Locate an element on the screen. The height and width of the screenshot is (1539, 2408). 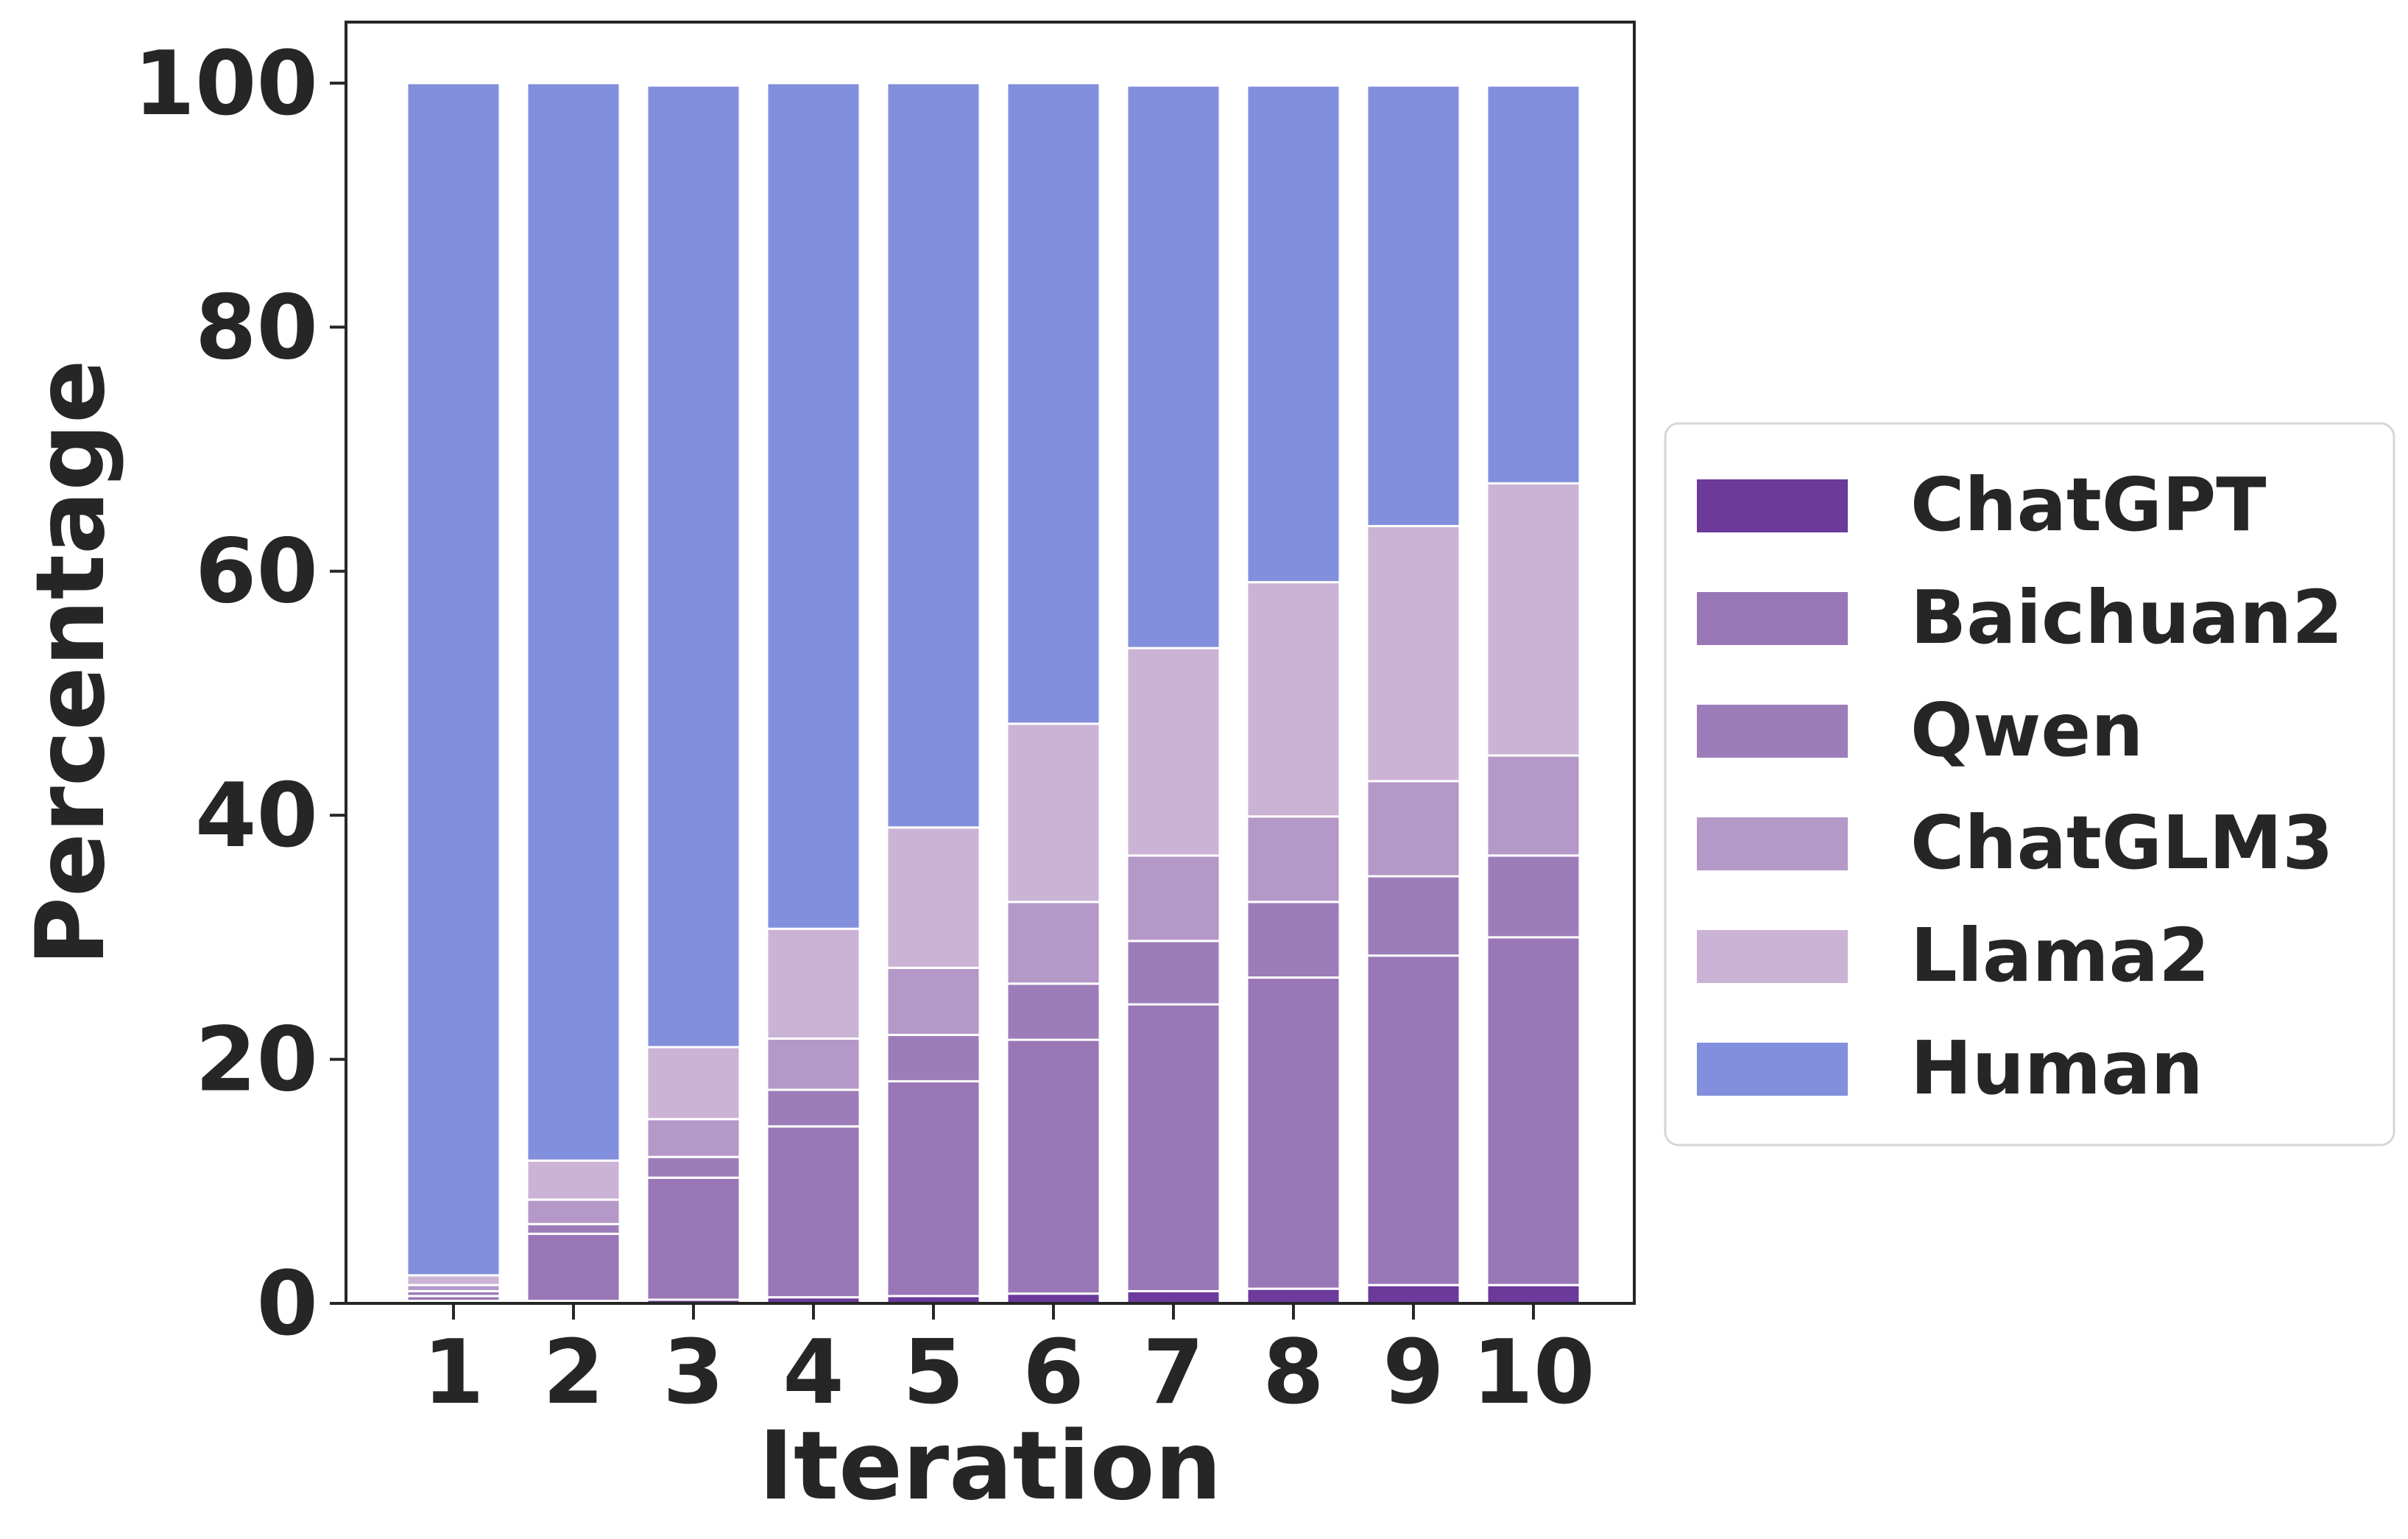
legend: ChatGPT Baichuan2 Qwen ChatGLM3 Llama2 Human is located at coordinates (2030, 784).